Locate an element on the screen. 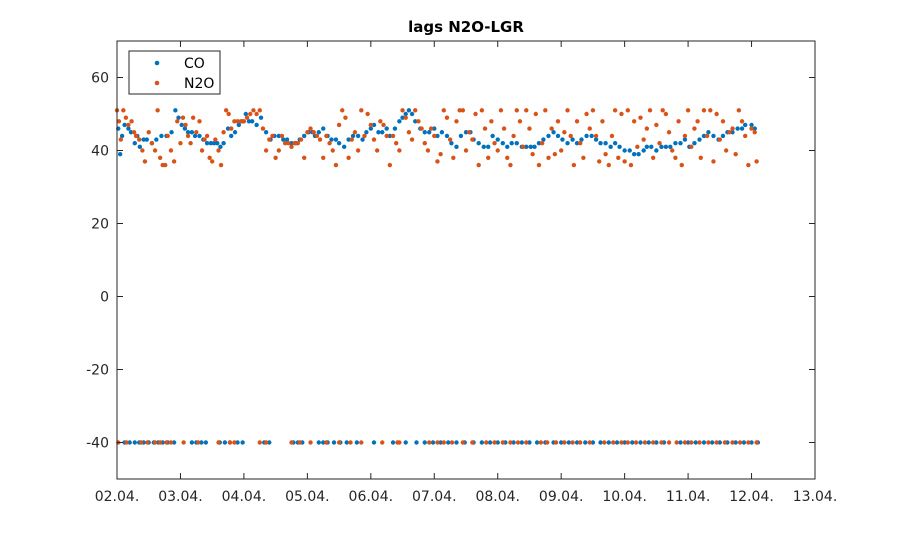 The image size is (900, 540). y-tick-label: 0 is located at coordinates (104, 298).